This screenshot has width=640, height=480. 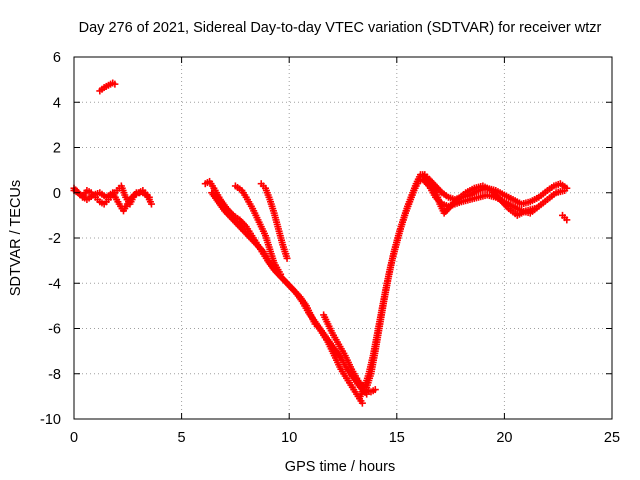 What do you see at coordinates (57, 58) in the screenshot?
I see `y-tick-label: 6` at bounding box center [57, 58].